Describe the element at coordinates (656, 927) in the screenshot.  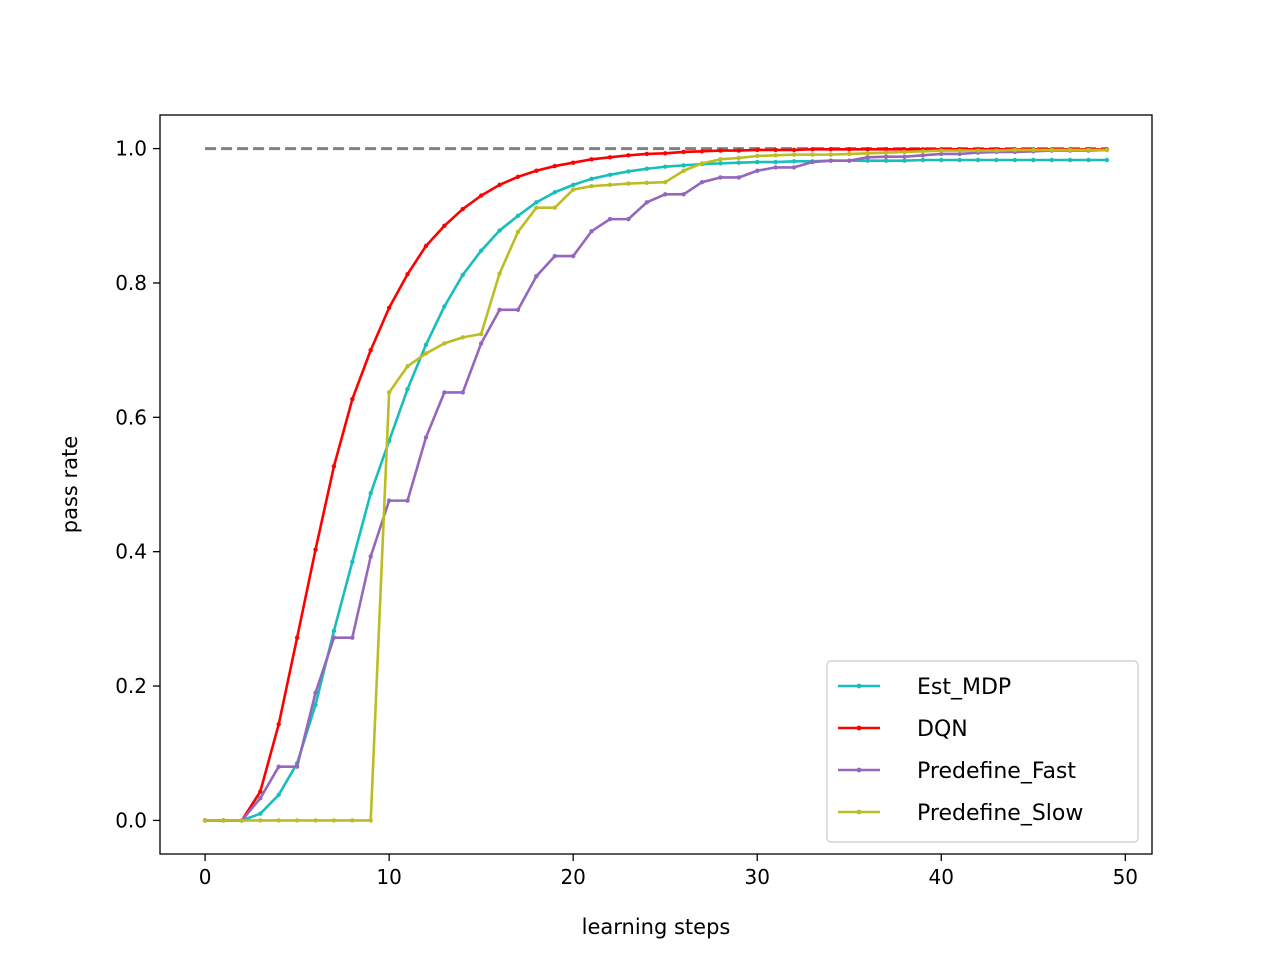
I see `x-axis-label: learning steps` at that location.